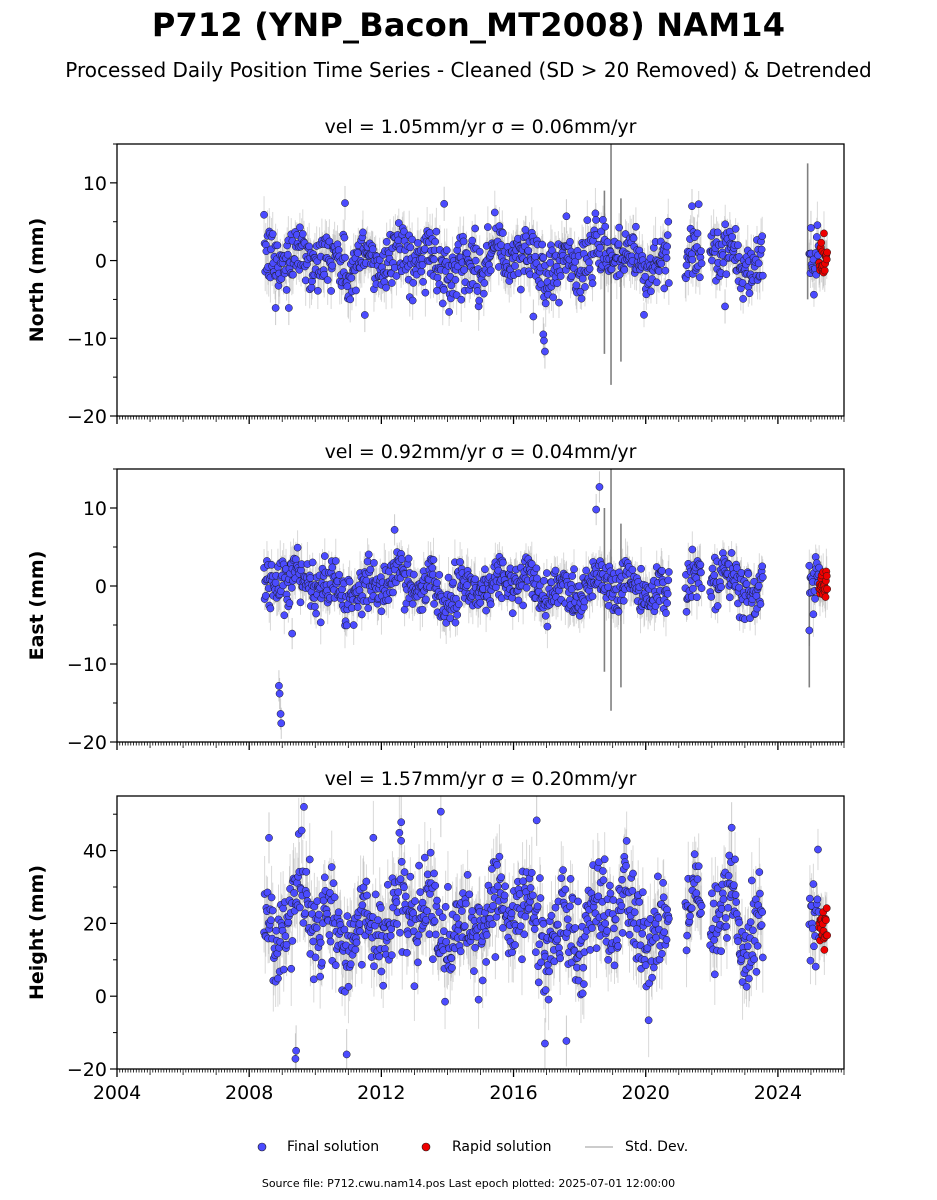 The height and width of the screenshot is (1200, 937). What do you see at coordinates (37, 606) in the screenshot?
I see `east-axis-label: East (mm)` at bounding box center [37, 606].